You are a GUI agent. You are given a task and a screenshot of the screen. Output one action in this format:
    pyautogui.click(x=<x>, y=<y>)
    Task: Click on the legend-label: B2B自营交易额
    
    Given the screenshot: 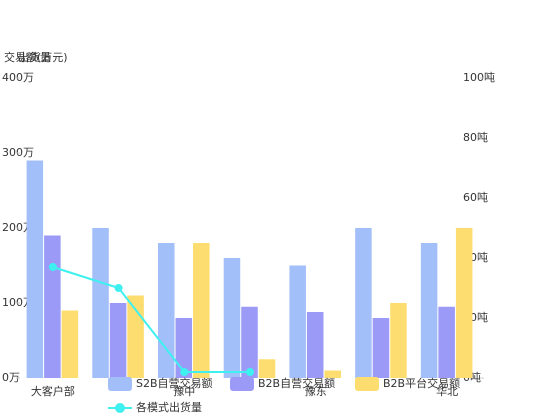 What is the action you would take?
    pyautogui.click(x=296, y=383)
    